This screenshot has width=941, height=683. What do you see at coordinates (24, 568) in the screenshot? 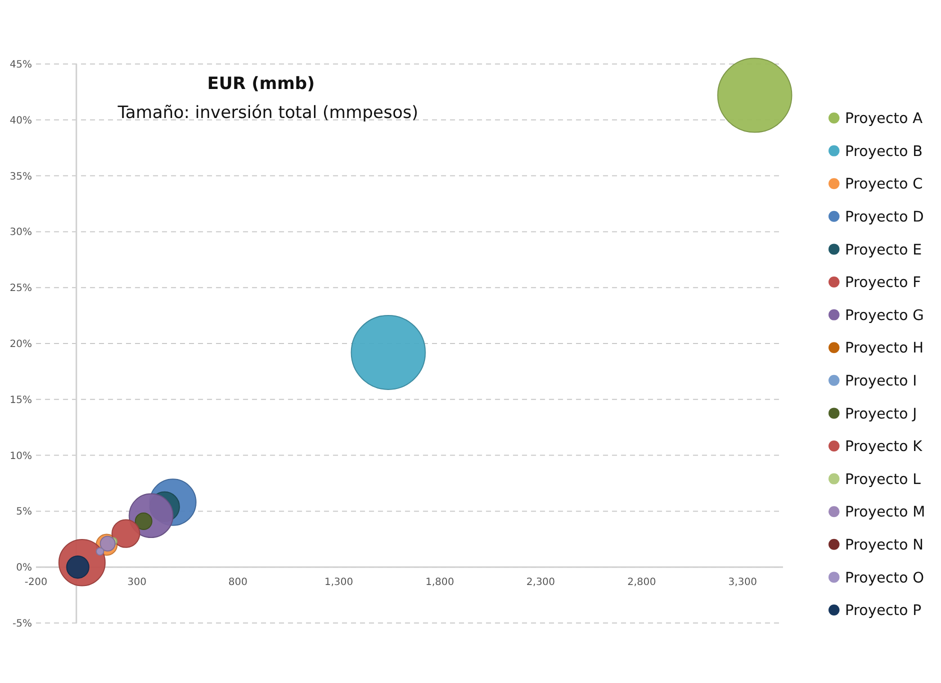
I see `y-tick-label: 0%` at bounding box center [24, 568].